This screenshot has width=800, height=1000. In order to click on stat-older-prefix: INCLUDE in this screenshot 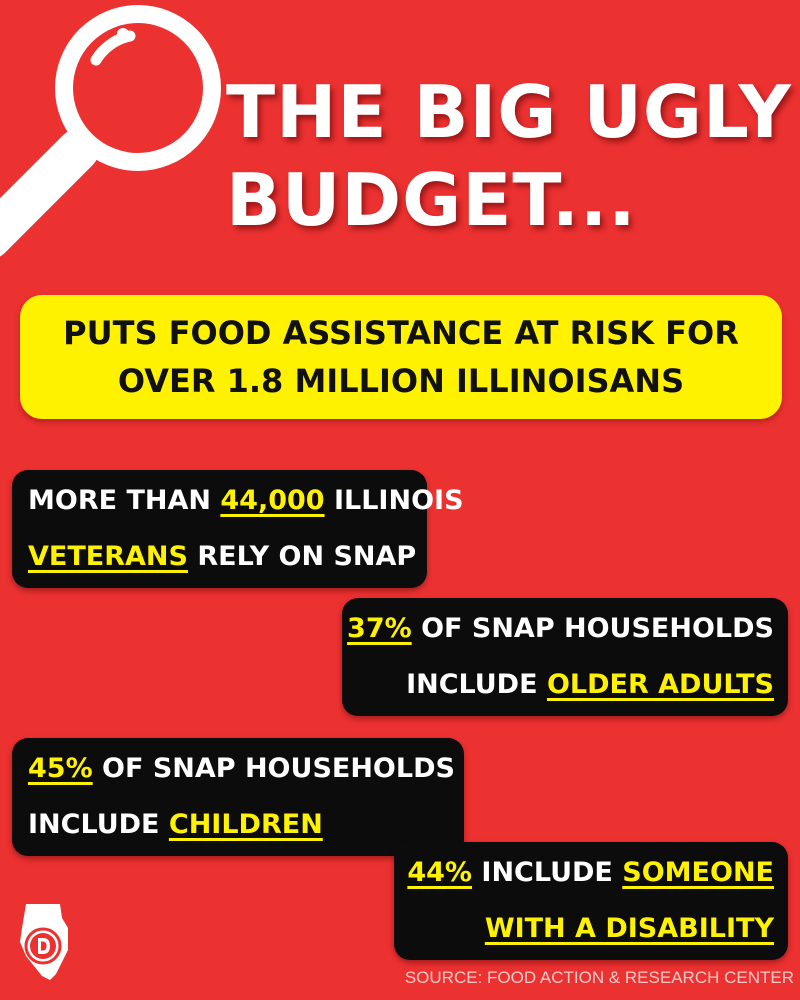, I will do `click(476, 684)`.